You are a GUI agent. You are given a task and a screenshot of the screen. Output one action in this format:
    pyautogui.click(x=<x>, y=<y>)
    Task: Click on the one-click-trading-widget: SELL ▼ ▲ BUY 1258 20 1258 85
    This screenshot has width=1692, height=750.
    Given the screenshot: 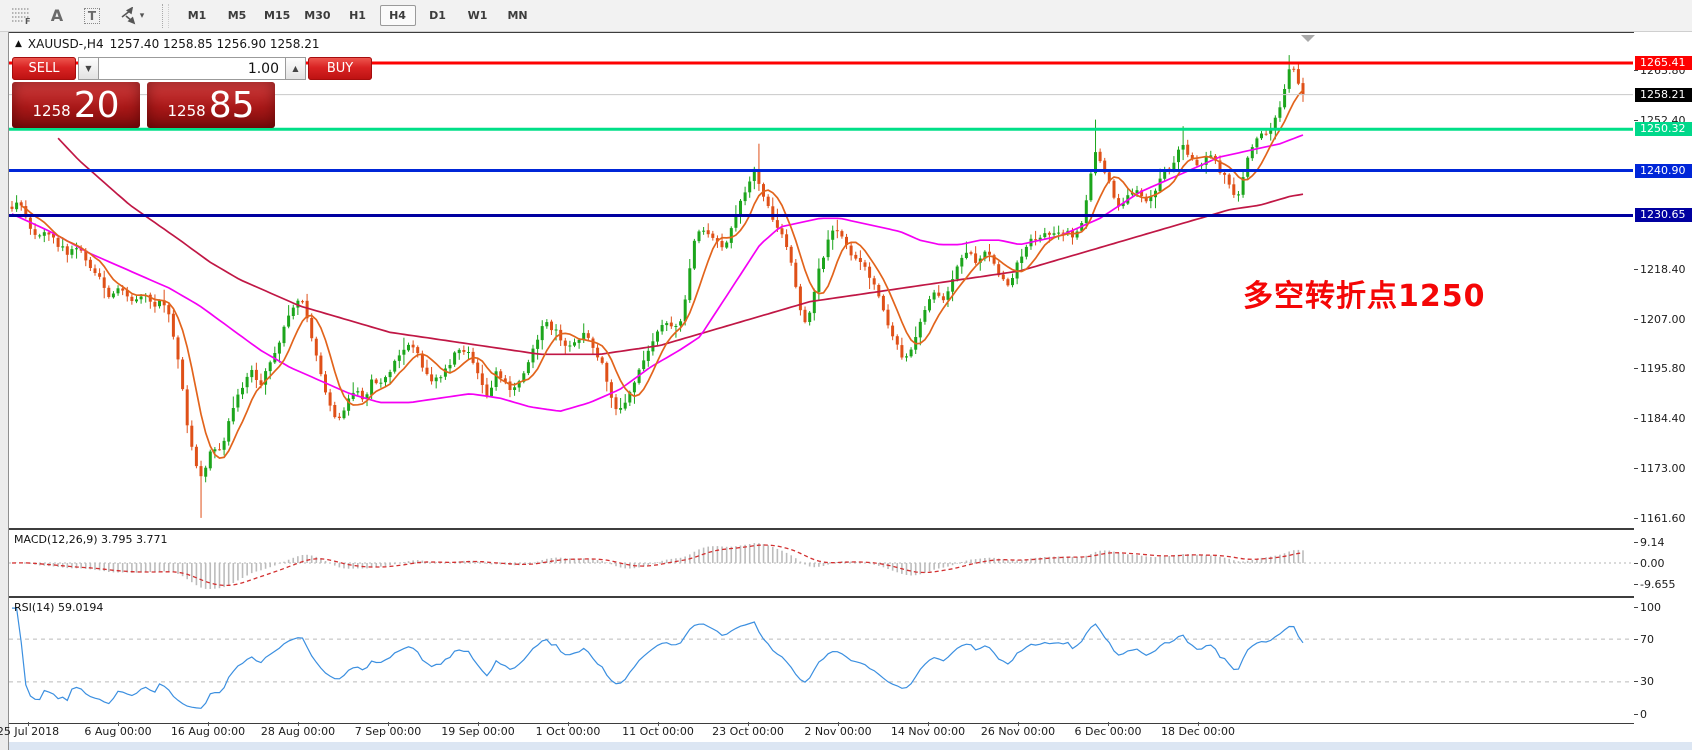 What is the action you would take?
    pyautogui.click(x=192, y=92)
    